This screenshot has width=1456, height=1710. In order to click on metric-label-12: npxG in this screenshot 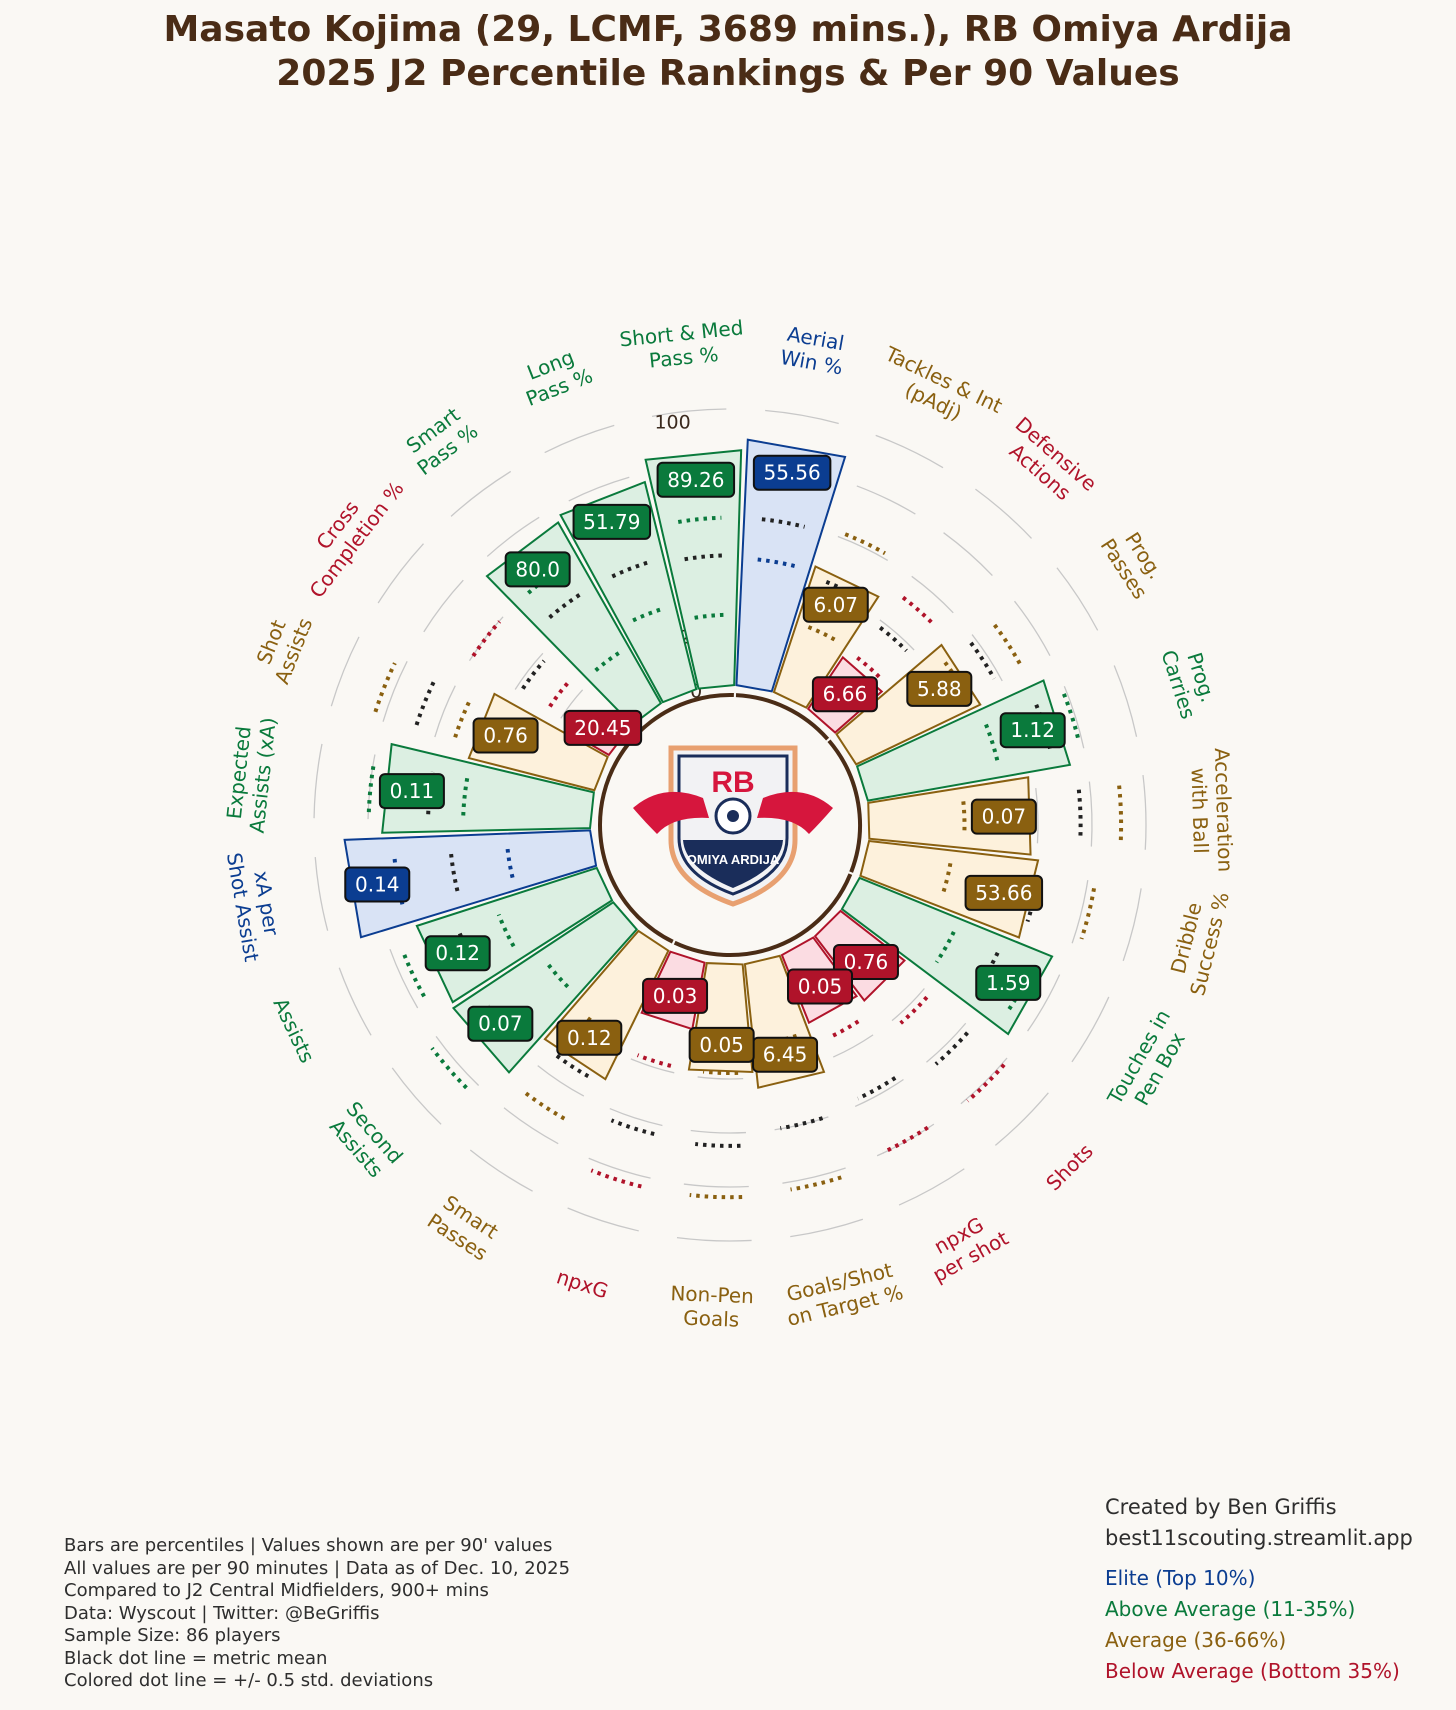, I will do `click(583, 1283)`.